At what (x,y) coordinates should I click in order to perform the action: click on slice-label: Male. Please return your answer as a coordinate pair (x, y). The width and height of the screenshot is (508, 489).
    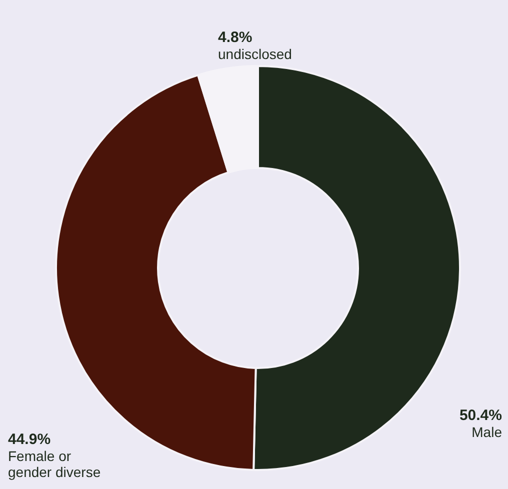
    Looking at the image, I should click on (487, 432).